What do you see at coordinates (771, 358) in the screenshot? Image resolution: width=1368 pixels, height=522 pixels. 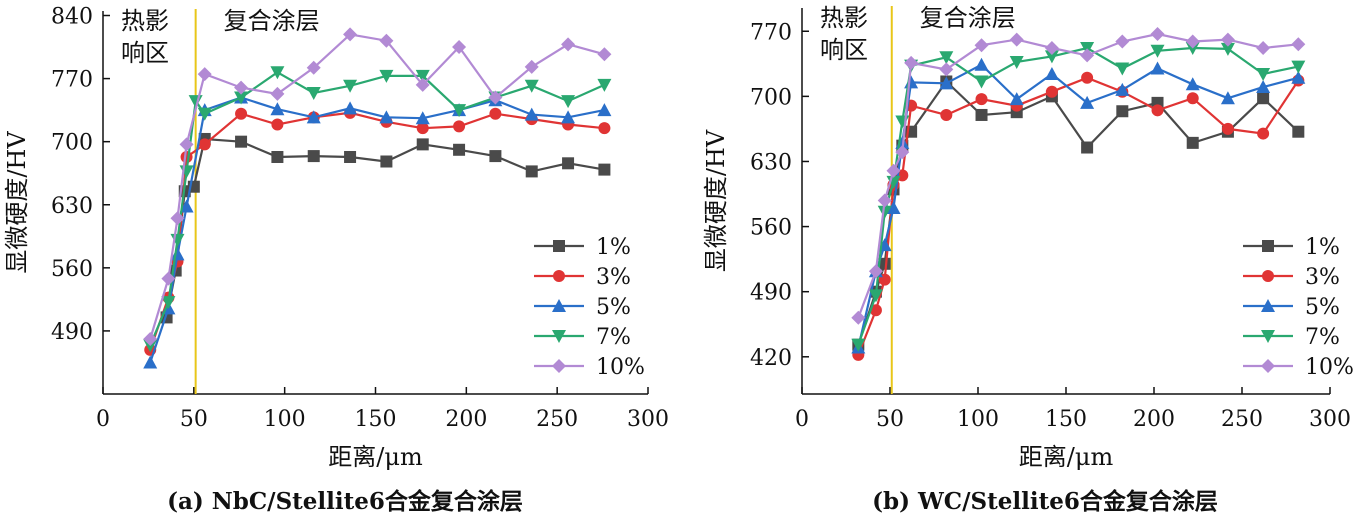 I see `y-tick-label: 420` at bounding box center [771, 358].